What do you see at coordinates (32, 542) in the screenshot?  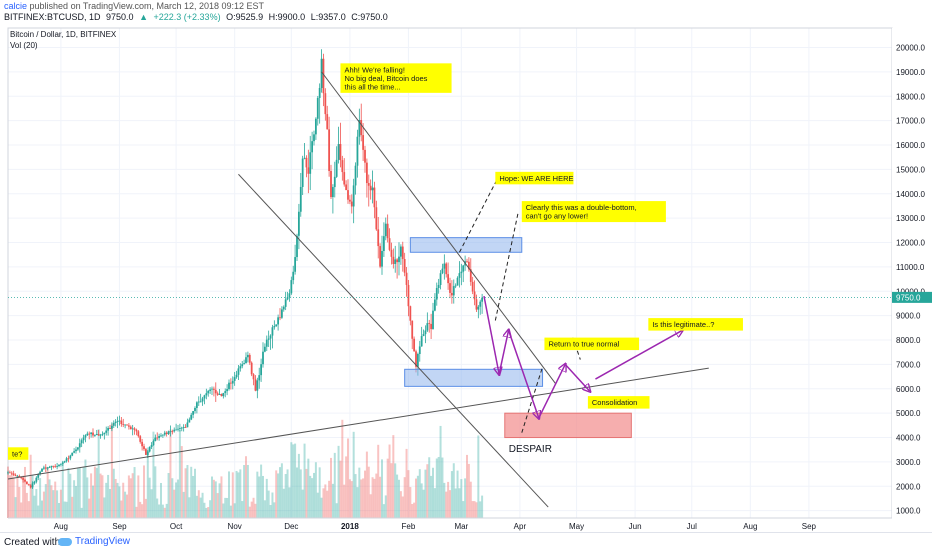 I see `created-with-text: Created with` at bounding box center [32, 542].